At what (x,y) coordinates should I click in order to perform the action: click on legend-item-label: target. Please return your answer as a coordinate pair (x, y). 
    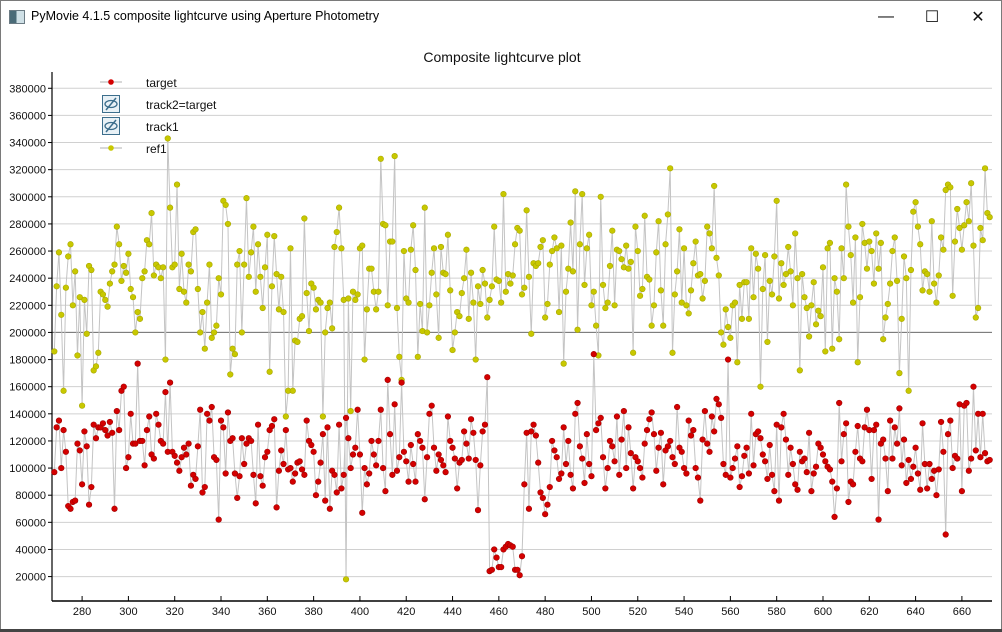
    Looking at the image, I should click on (161, 83).